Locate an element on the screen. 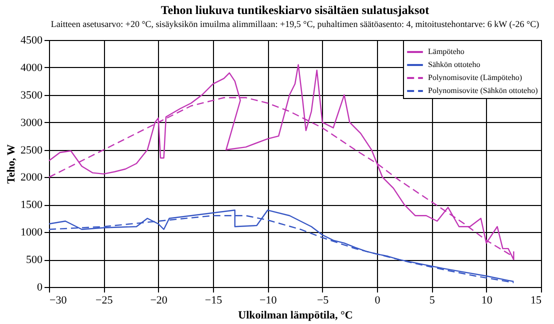 This screenshot has height=324, width=554. chart-title: Tehon liukuva tuntikeskiarvo sisältäen sulatusjaksot is located at coordinates (295, 10).